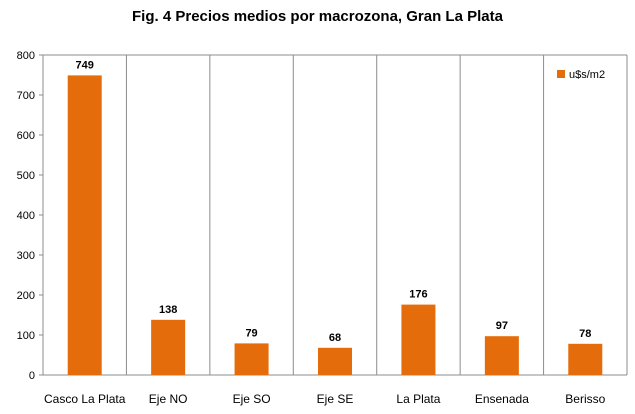 This screenshot has height=414, width=635. I want to click on category-label: Eje SE, so click(335, 399).